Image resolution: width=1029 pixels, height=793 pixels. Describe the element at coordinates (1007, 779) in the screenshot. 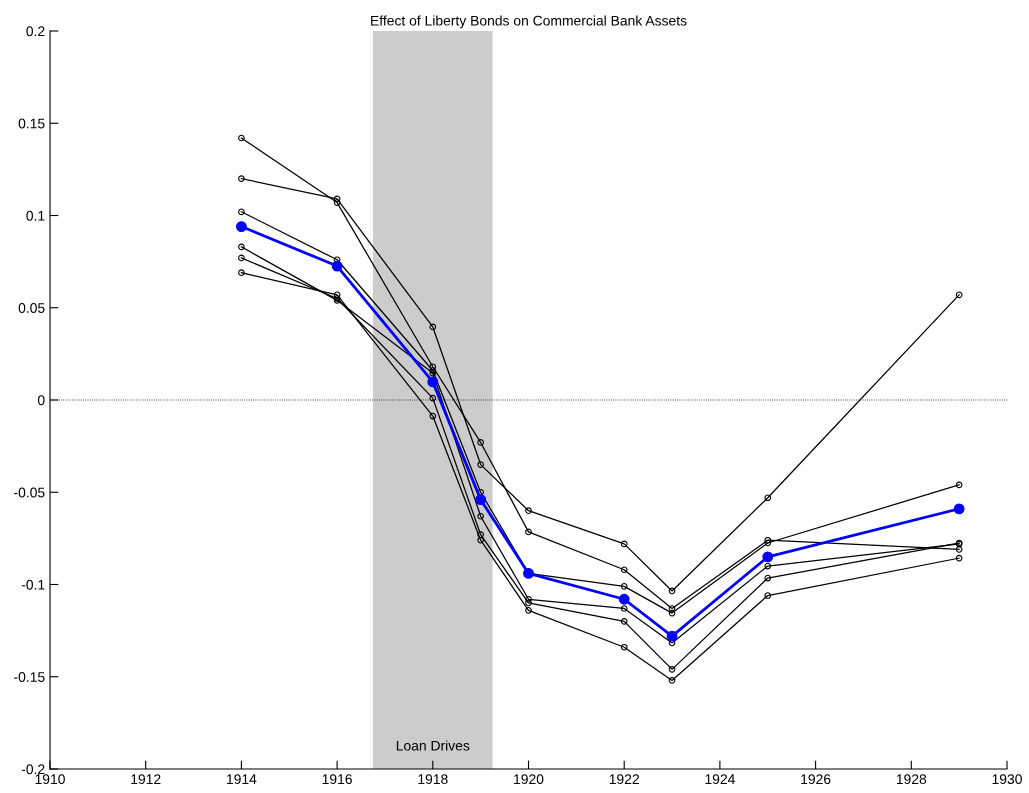

I see `x-tick-label: 1930` at that location.